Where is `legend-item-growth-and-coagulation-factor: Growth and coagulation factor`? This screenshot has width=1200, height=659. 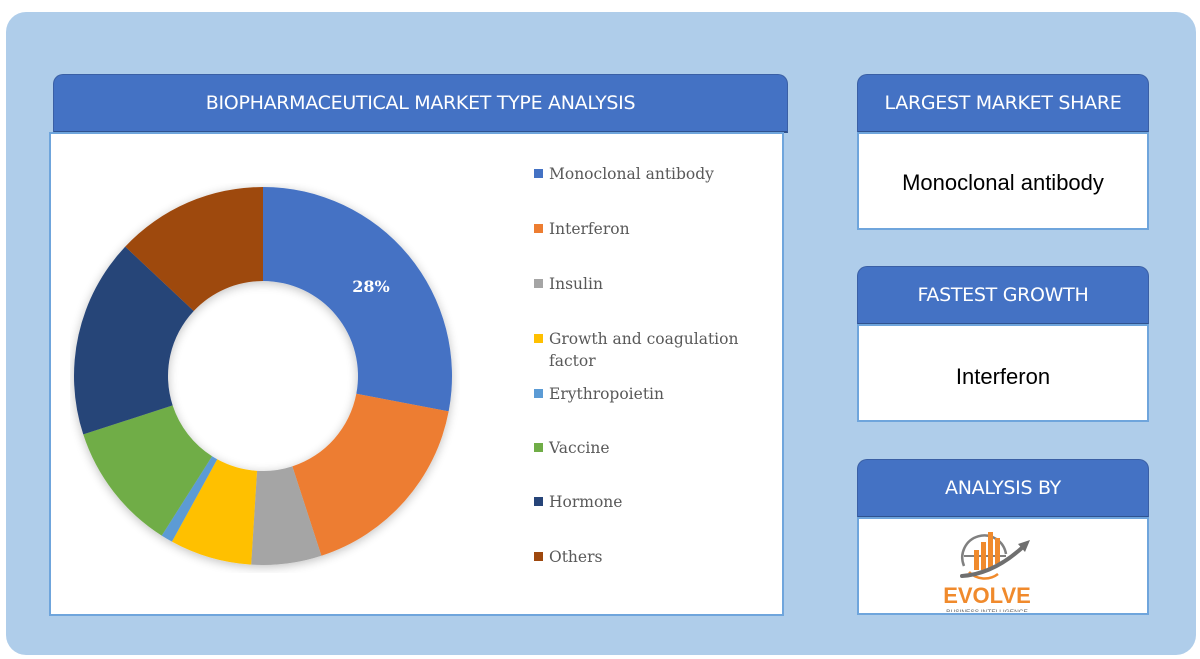
legend-item-growth-and-coagulation-factor: Growth and coagulation factor is located at coordinates (641, 350).